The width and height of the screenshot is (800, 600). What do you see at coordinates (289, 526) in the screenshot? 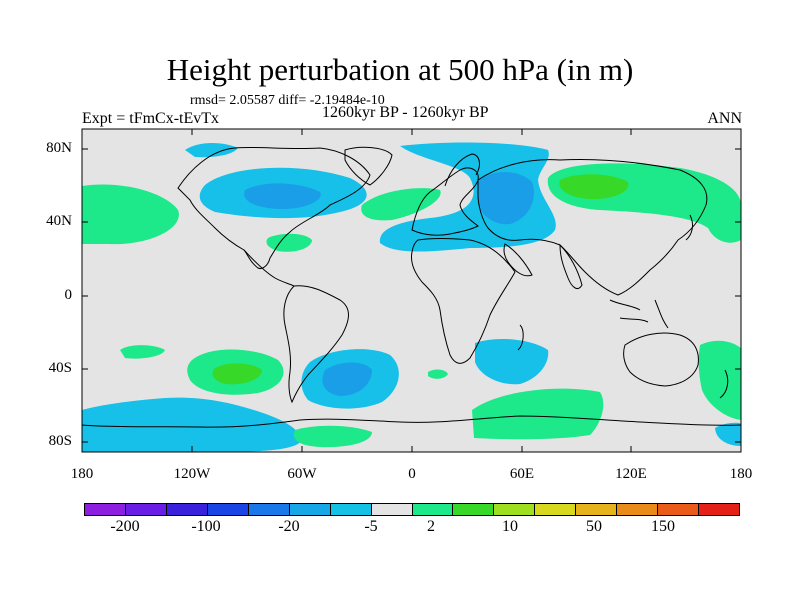
I see `colorbar-label: -20` at bounding box center [289, 526].